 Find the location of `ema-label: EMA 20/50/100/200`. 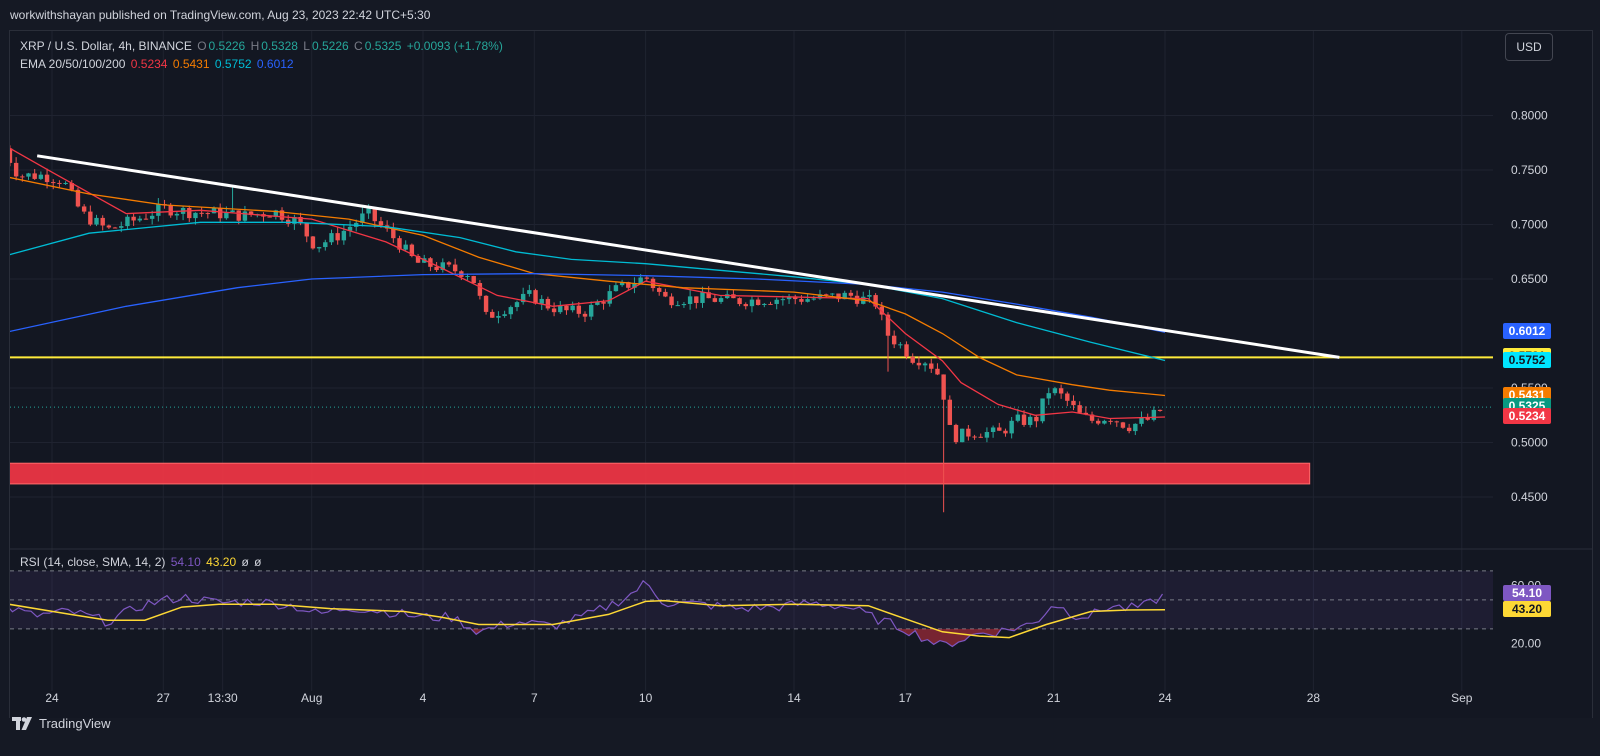

ema-label: EMA 20/50/100/200 is located at coordinates (73, 64).